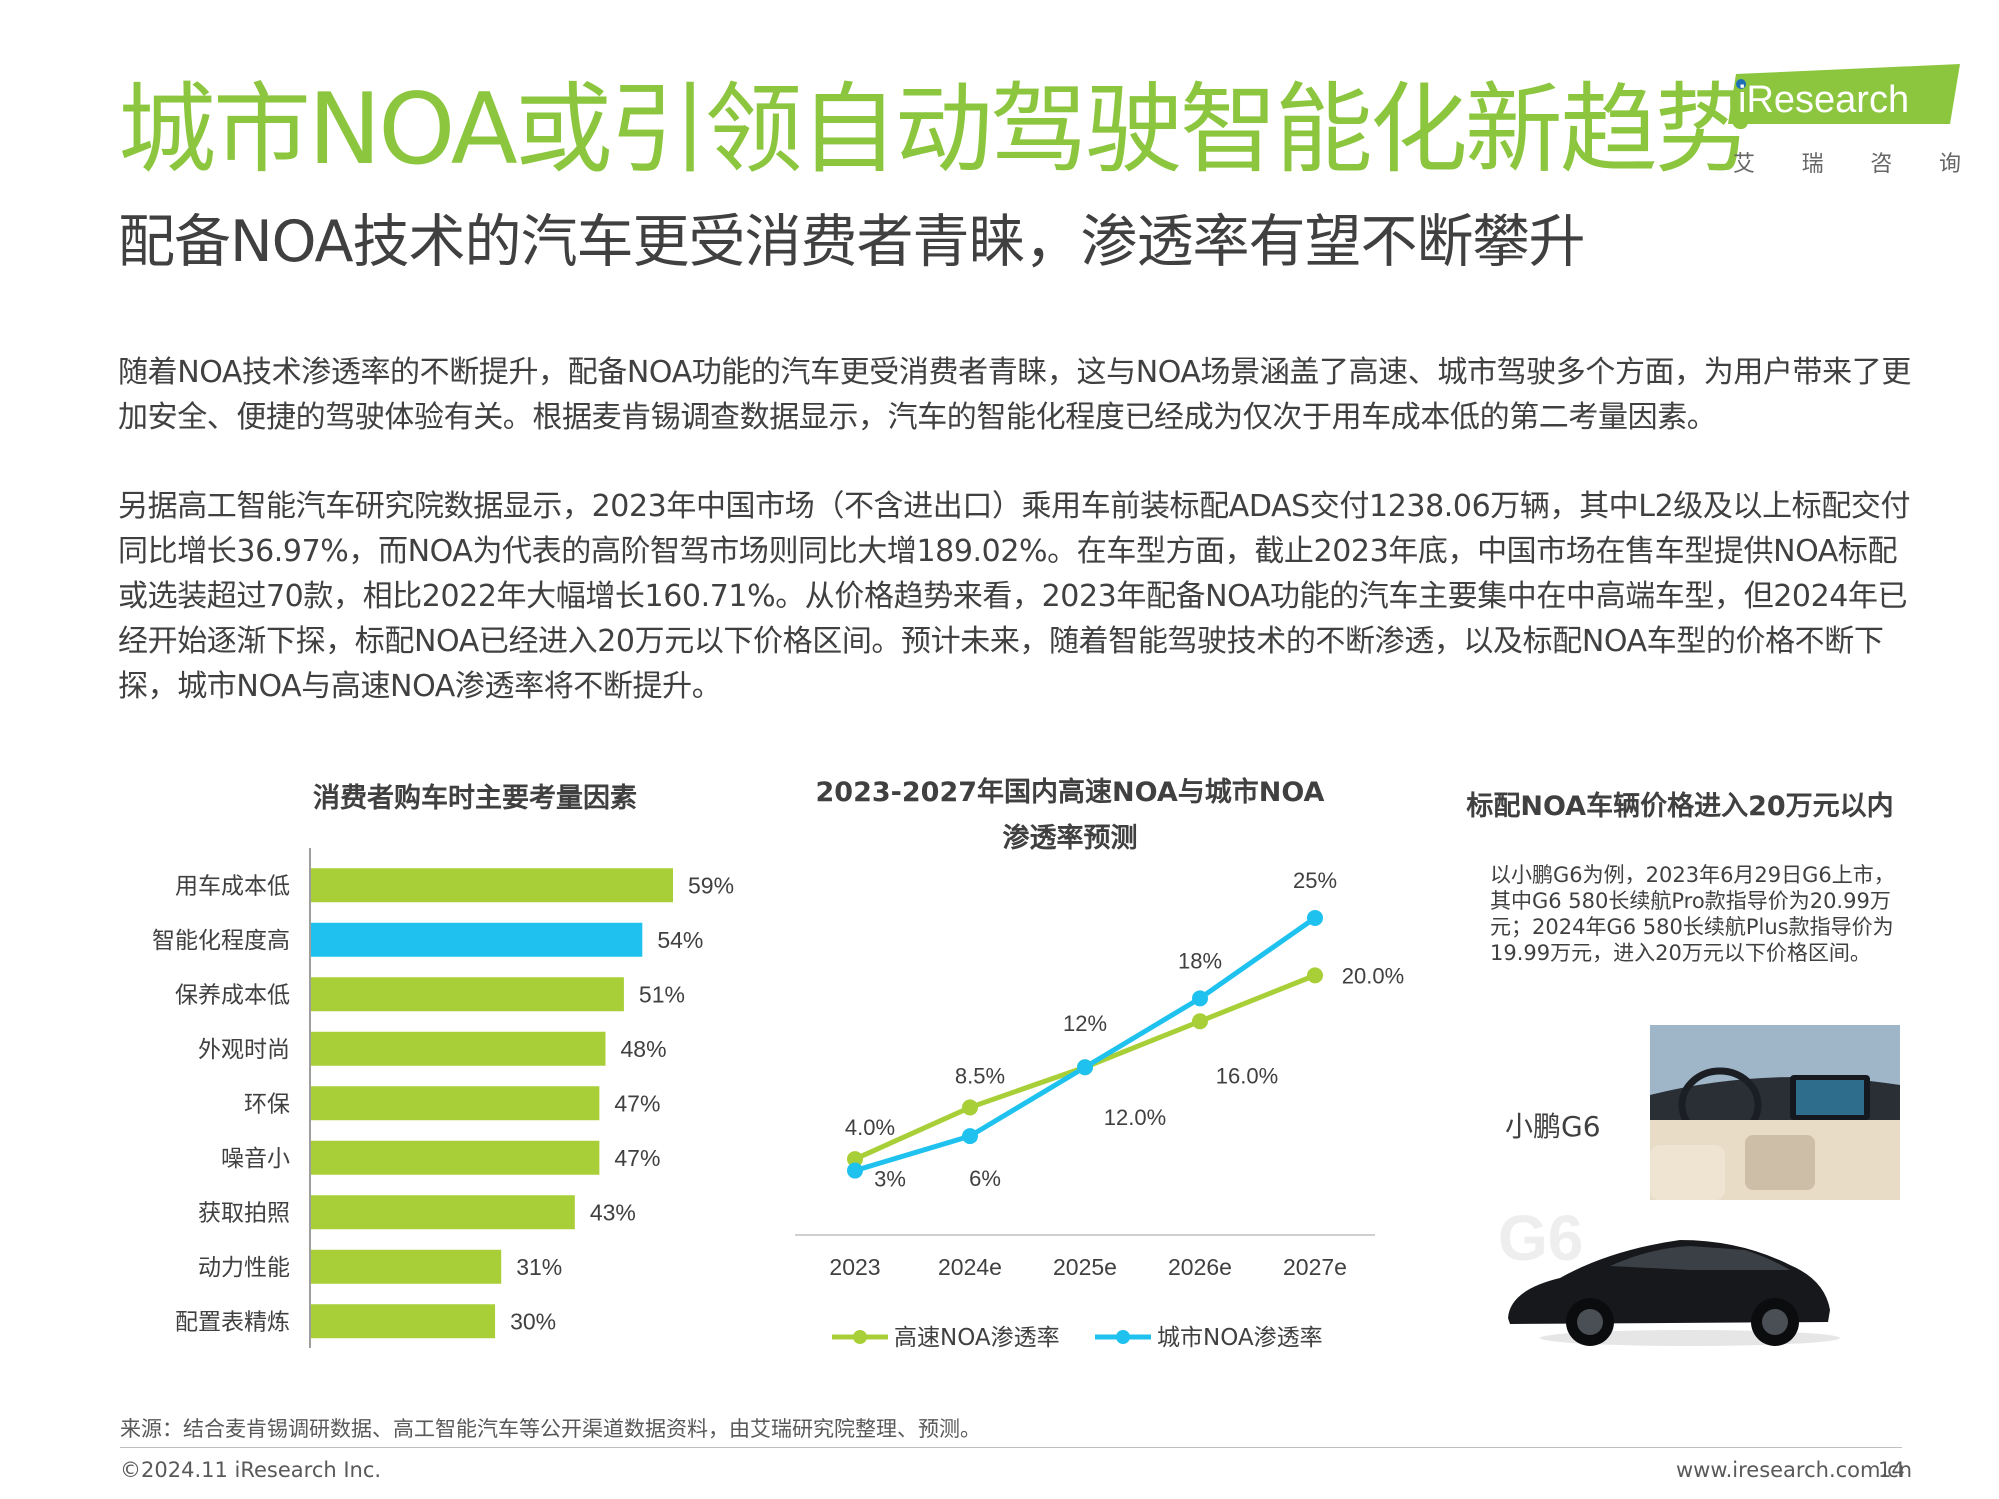 This screenshot has height=1499, width=1999. Describe the element at coordinates (851, 242) in the screenshot. I see `page-subtitle: 配备NOA技术的汽车更受消费者青睐，渗透率有望不断攀升` at that location.